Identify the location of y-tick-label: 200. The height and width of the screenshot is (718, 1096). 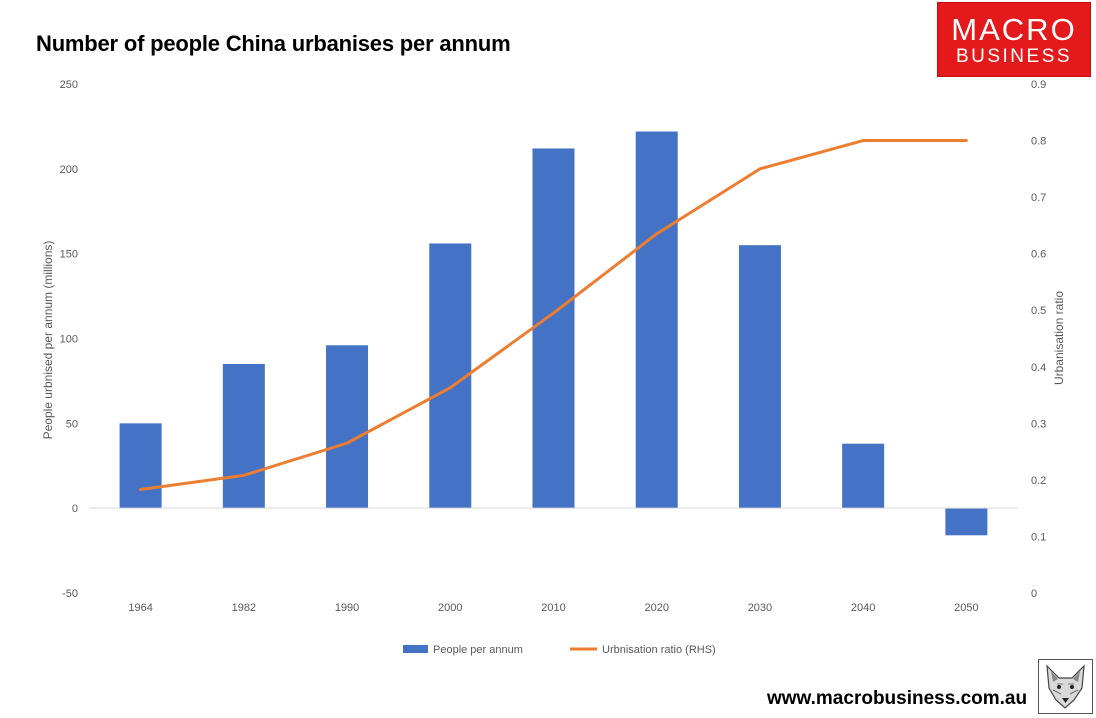
(69, 170).